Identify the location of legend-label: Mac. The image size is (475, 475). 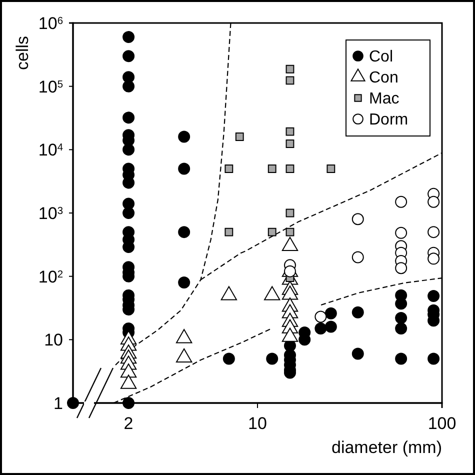
(384, 99).